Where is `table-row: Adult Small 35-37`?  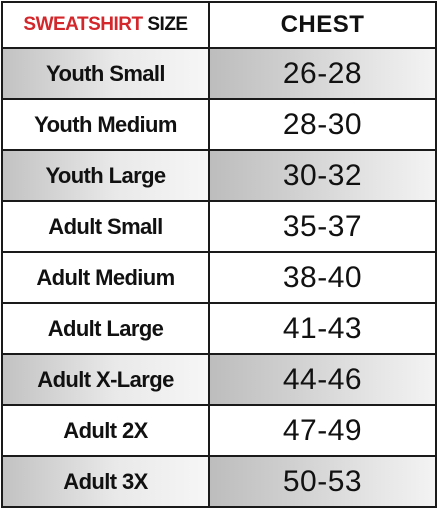 table-row: Adult Small 35-37 is located at coordinates (219, 226).